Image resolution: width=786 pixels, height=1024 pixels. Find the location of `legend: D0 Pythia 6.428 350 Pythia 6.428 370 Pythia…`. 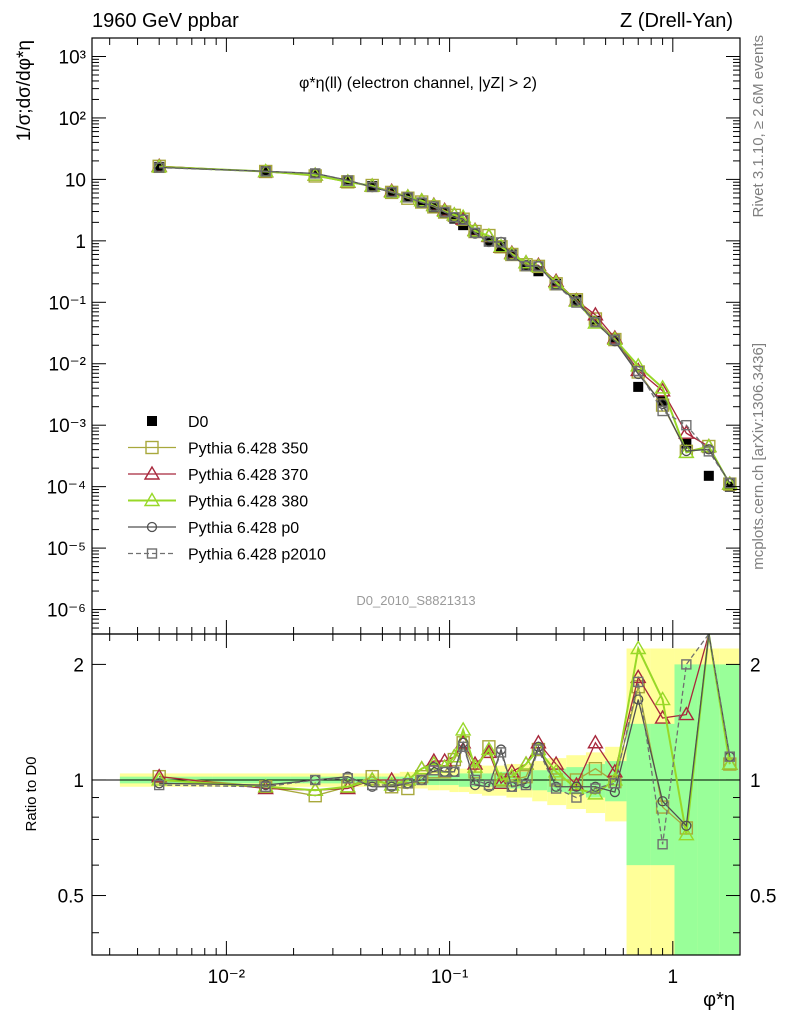

legend: D0 Pythia 6.428 350 Pythia 6.428 370 Pythia… is located at coordinates (227, 489).